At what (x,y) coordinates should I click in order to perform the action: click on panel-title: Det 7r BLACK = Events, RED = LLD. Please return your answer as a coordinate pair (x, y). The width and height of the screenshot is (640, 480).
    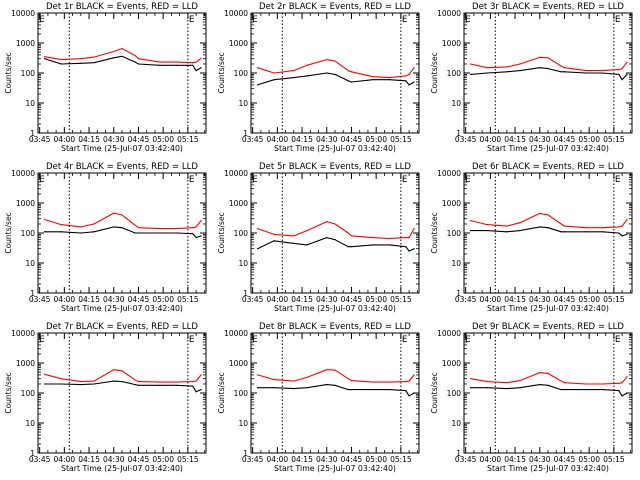
    Looking at the image, I should click on (122, 327).